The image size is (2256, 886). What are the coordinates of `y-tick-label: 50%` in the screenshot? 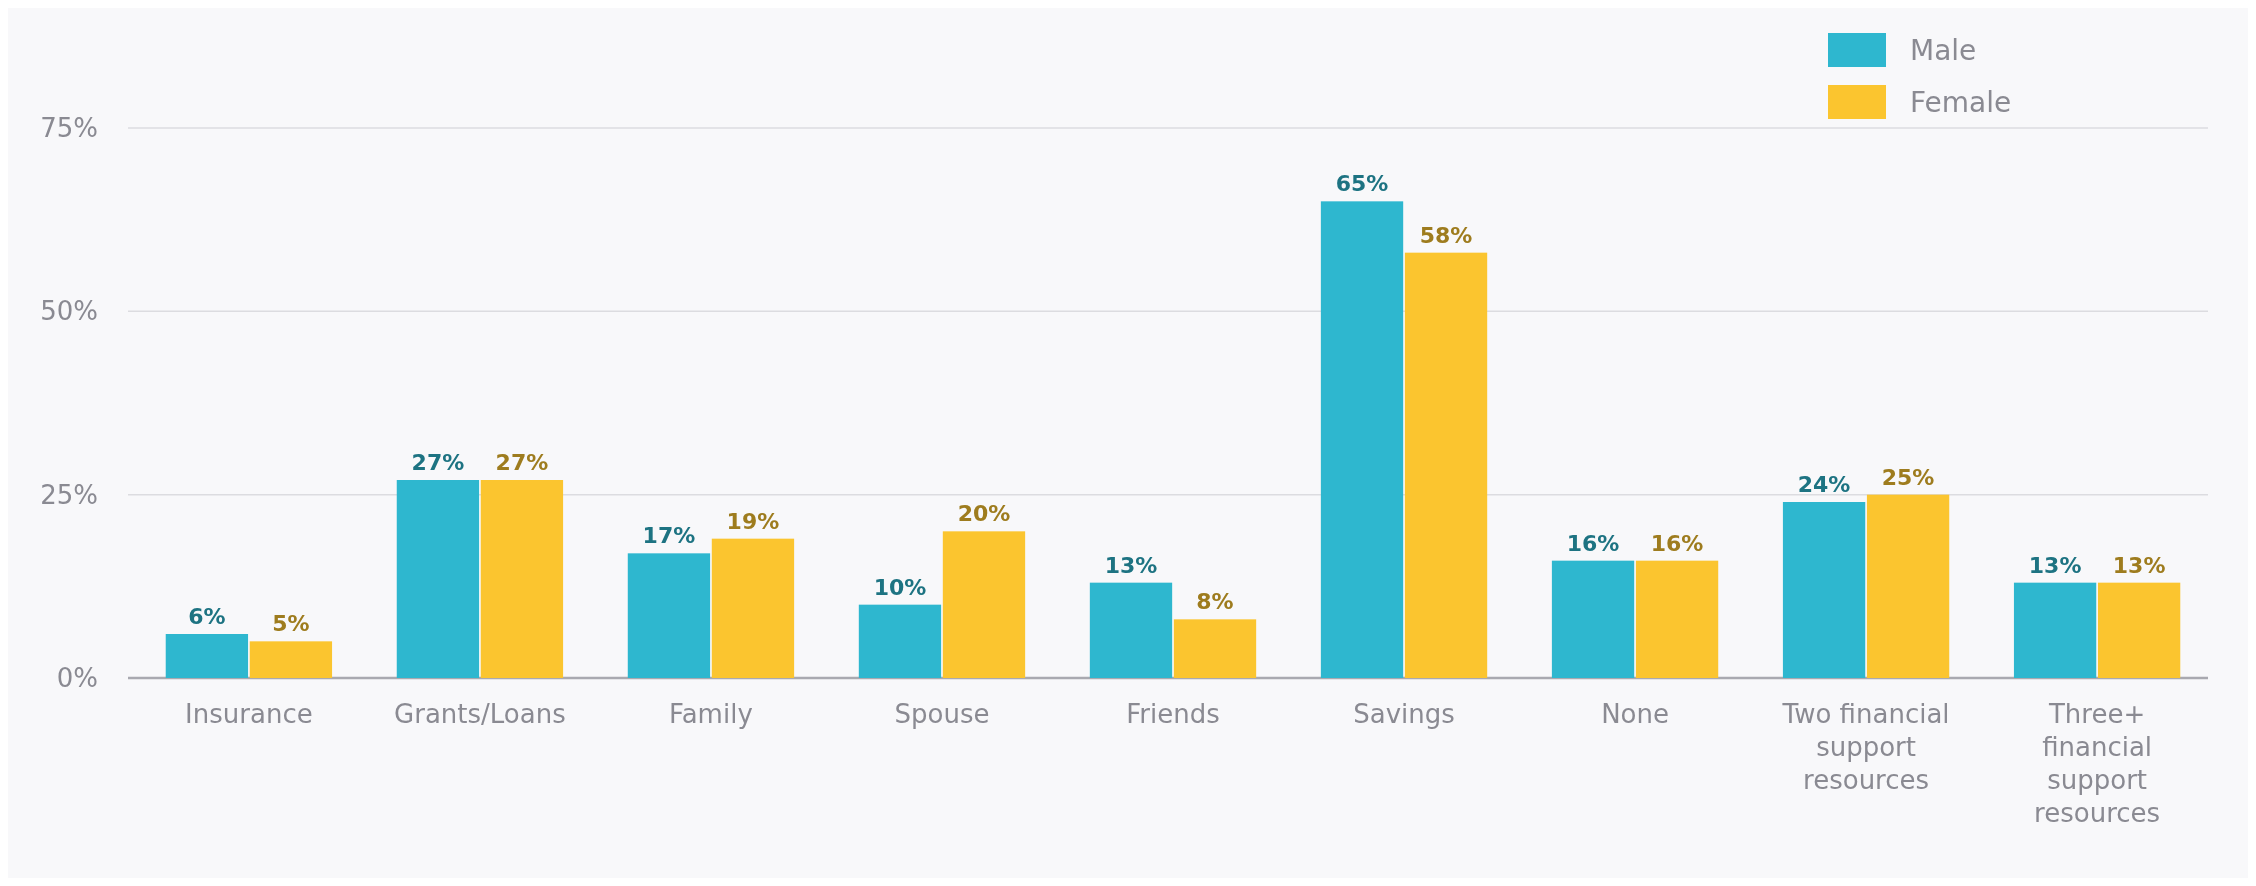 It's located at (69, 311).